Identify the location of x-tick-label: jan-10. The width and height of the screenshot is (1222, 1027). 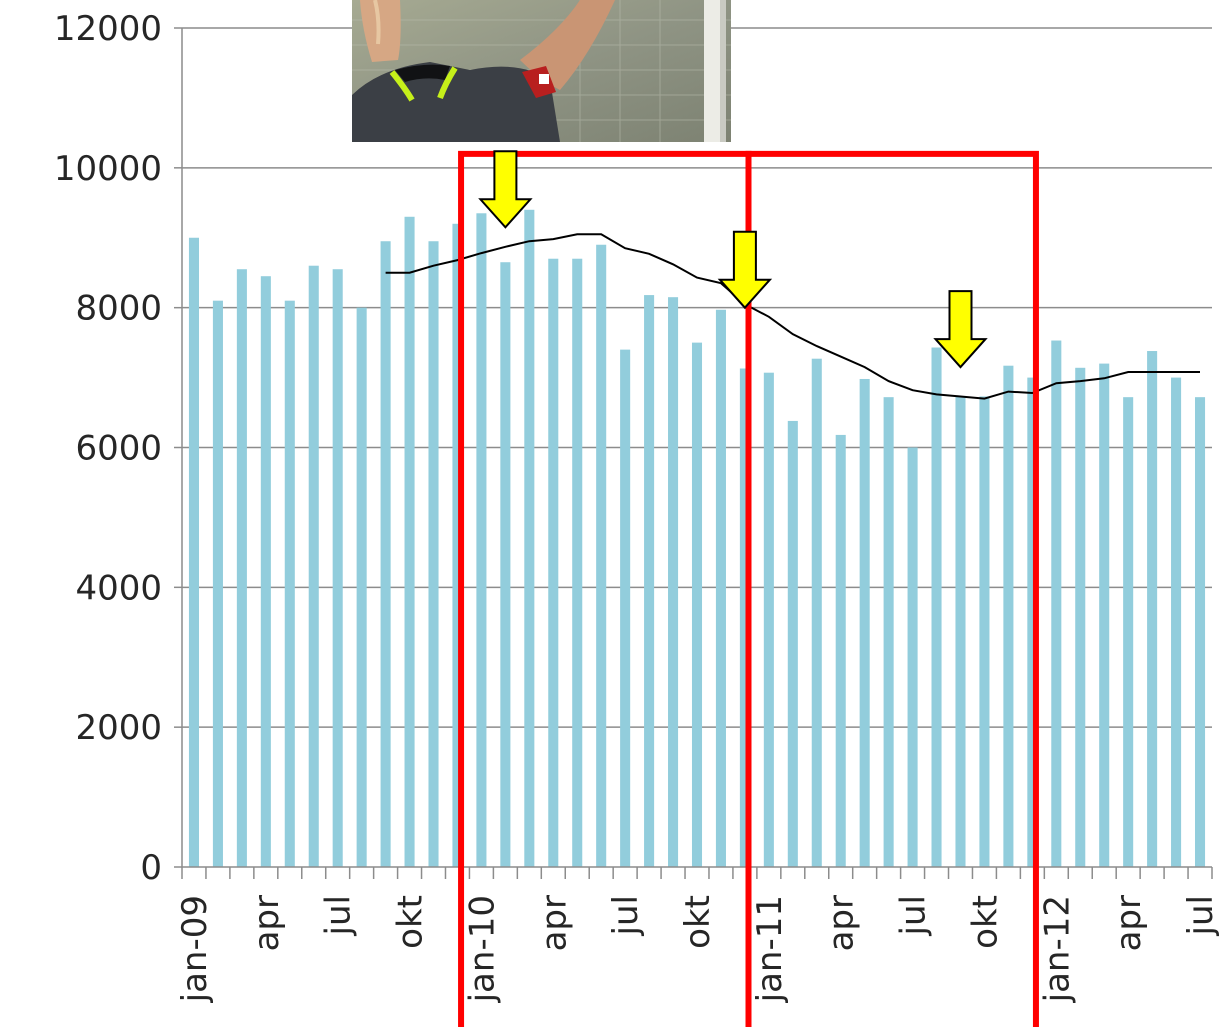
(482, 949).